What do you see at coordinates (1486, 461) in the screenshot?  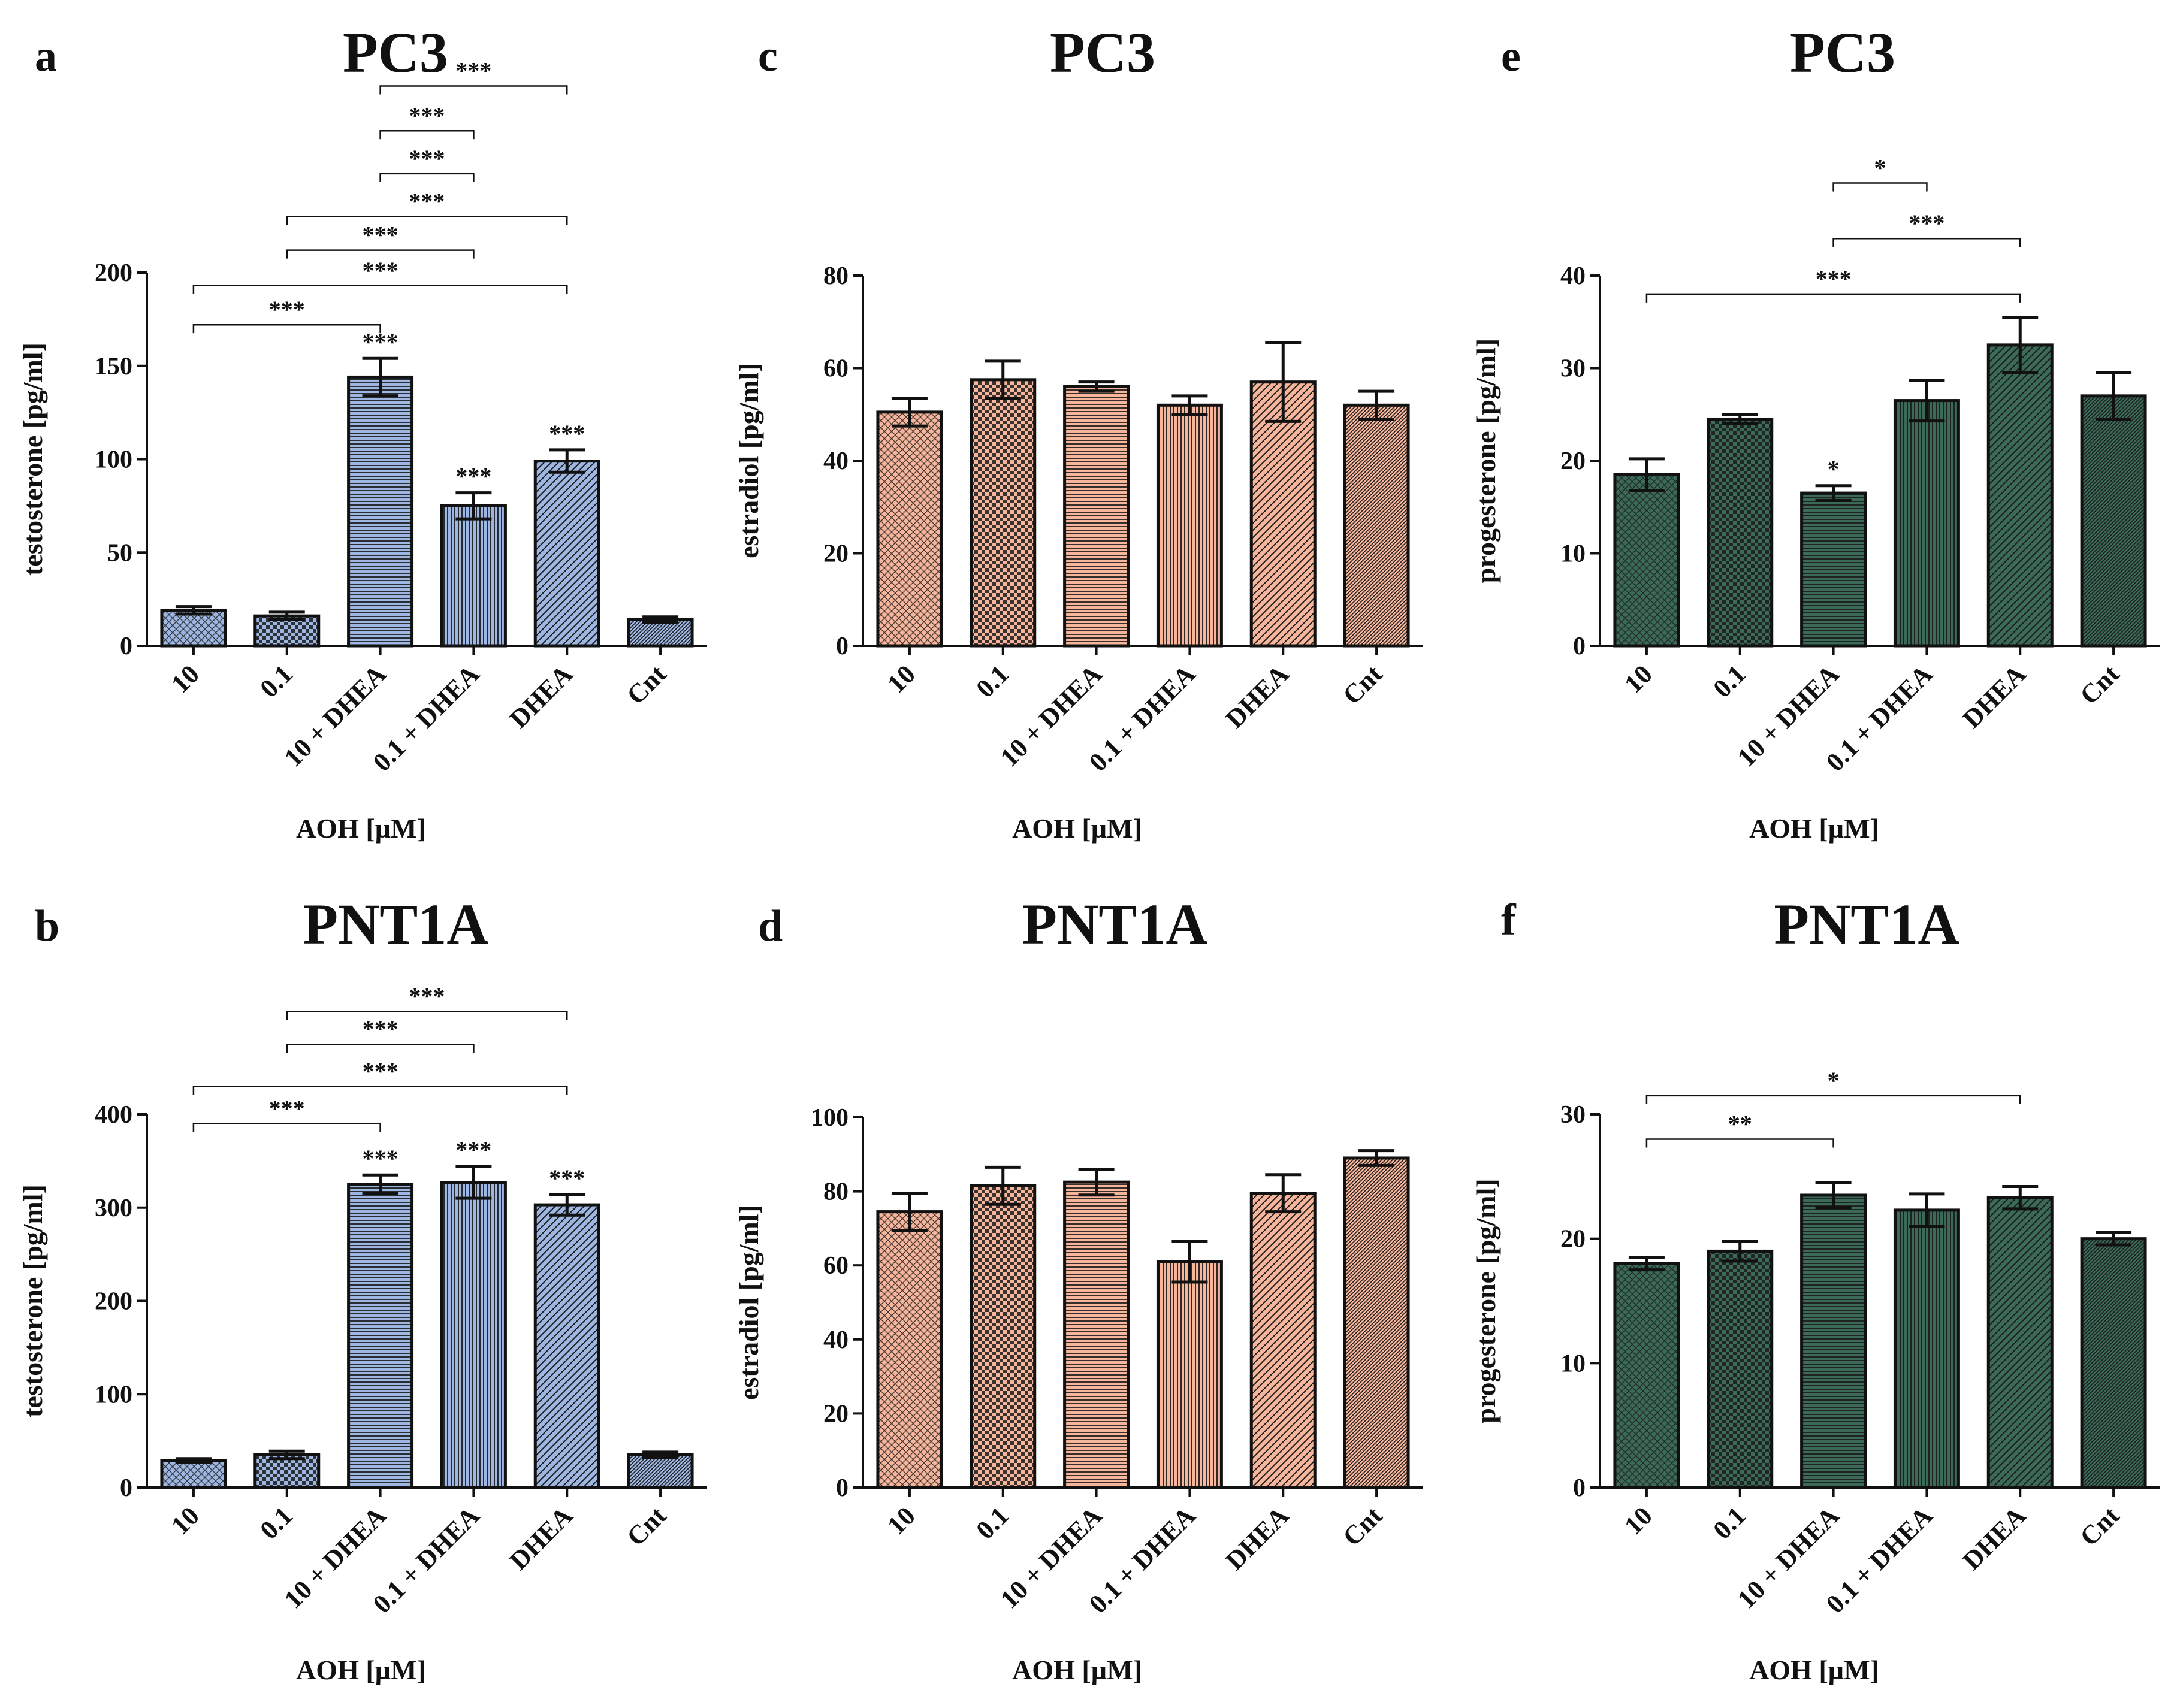 I see `y-axis-label: progesterone [pg/ml]` at bounding box center [1486, 461].